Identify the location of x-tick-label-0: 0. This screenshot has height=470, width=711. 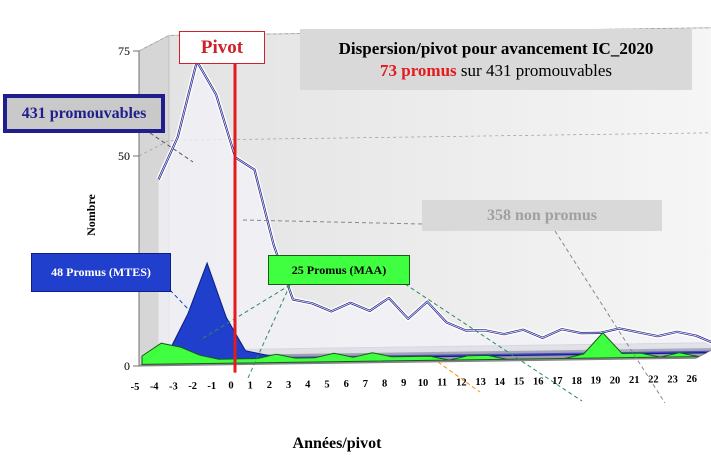
(230, 386).